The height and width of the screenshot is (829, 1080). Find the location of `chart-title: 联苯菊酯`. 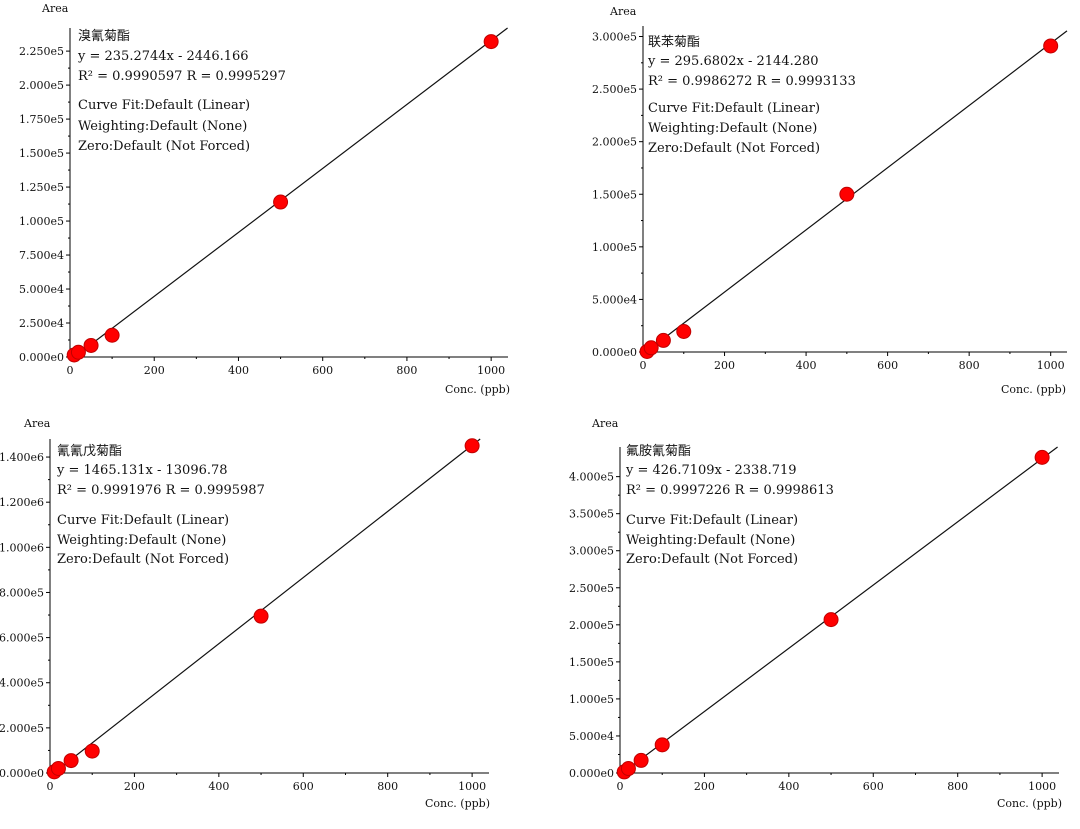

chart-title: 联苯菊酯 is located at coordinates (674, 42).